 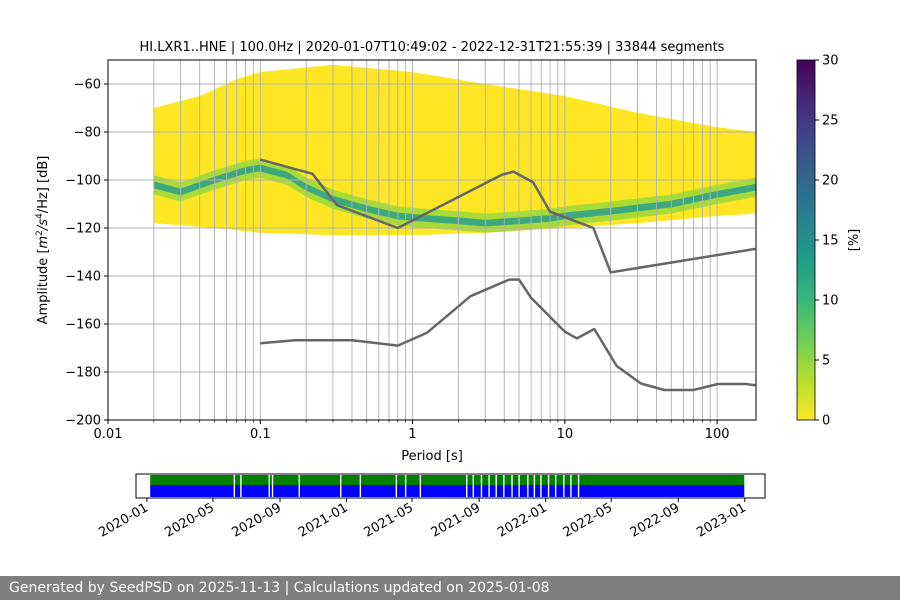 I want to click on colorbar-tick-label: 10, so click(x=830, y=301).